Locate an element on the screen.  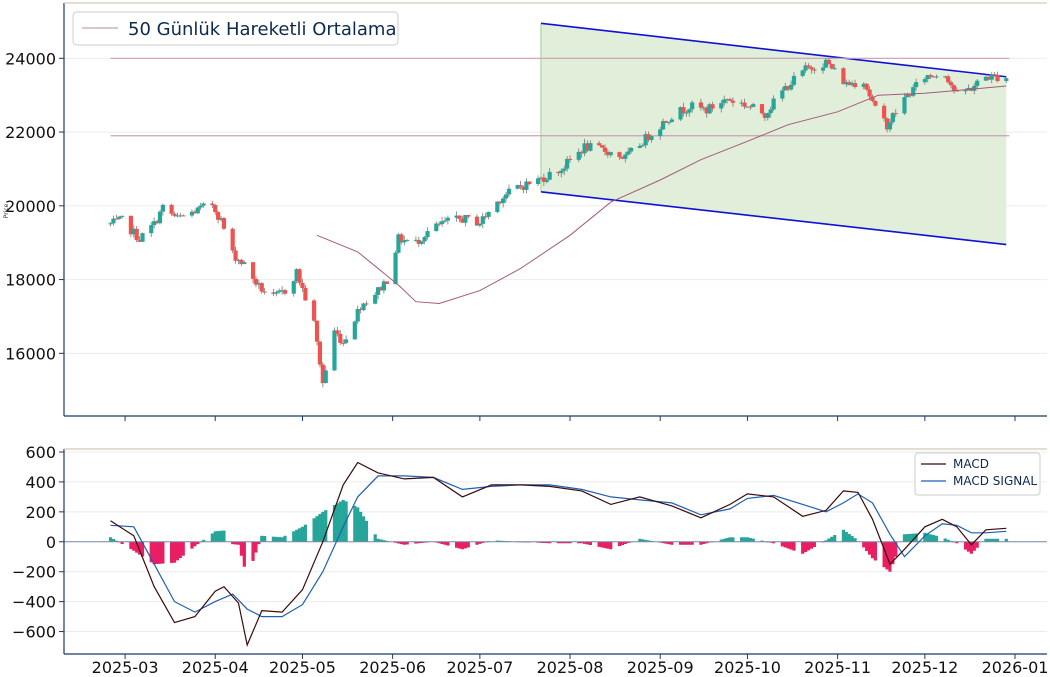
macd-y-ticks: −600 −400 −200 0 200 400 600 is located at coordinates (38, 542).